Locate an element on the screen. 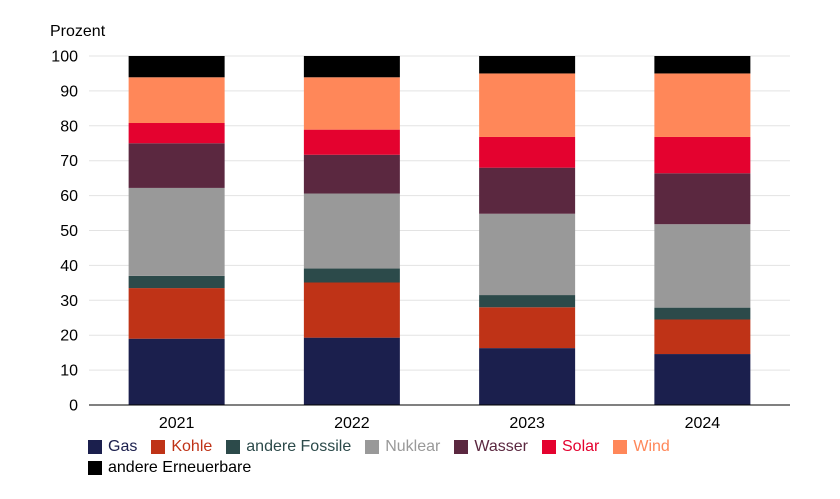 The image size is (840, 499). legend-item: andere Fossile is located at coordinates (288, 446).